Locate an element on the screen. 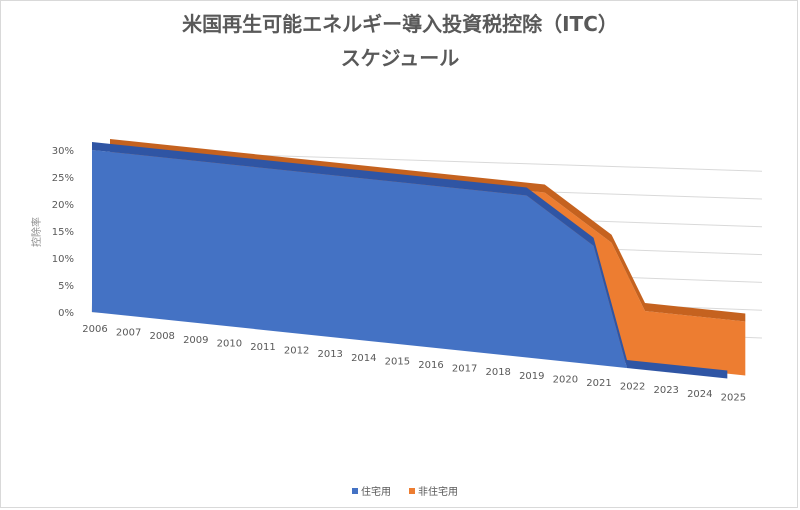  y-tick-label: 25% is located at coordinates (63, 178).